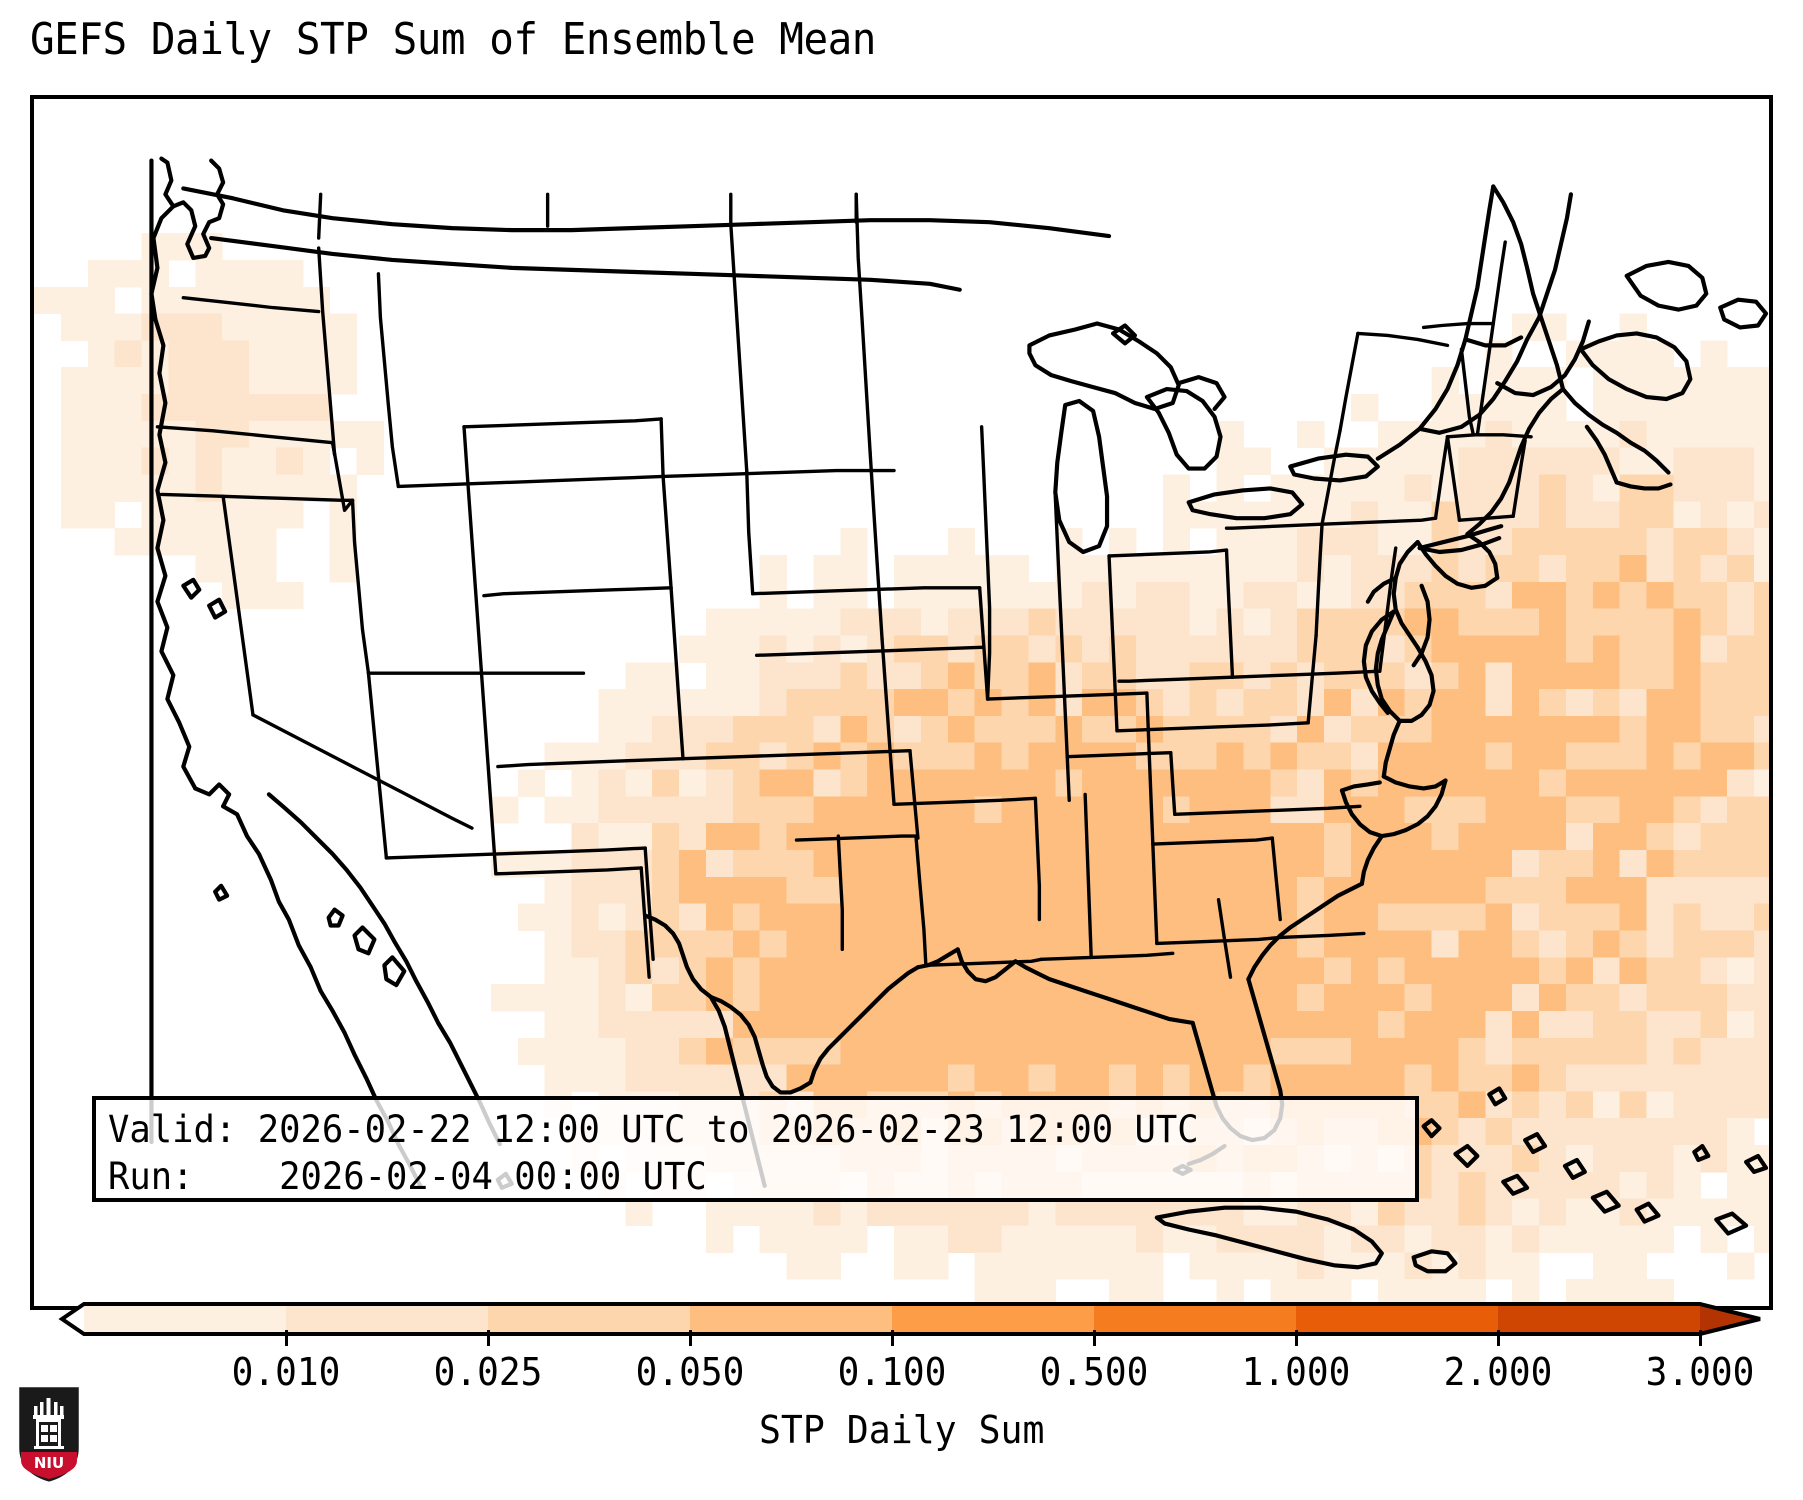 This screenshot has height=1500, width=1803. Describe the element at coordinates (49, 1434) in the screenshot. I see `niu-shield-logo: NIU` at that location.